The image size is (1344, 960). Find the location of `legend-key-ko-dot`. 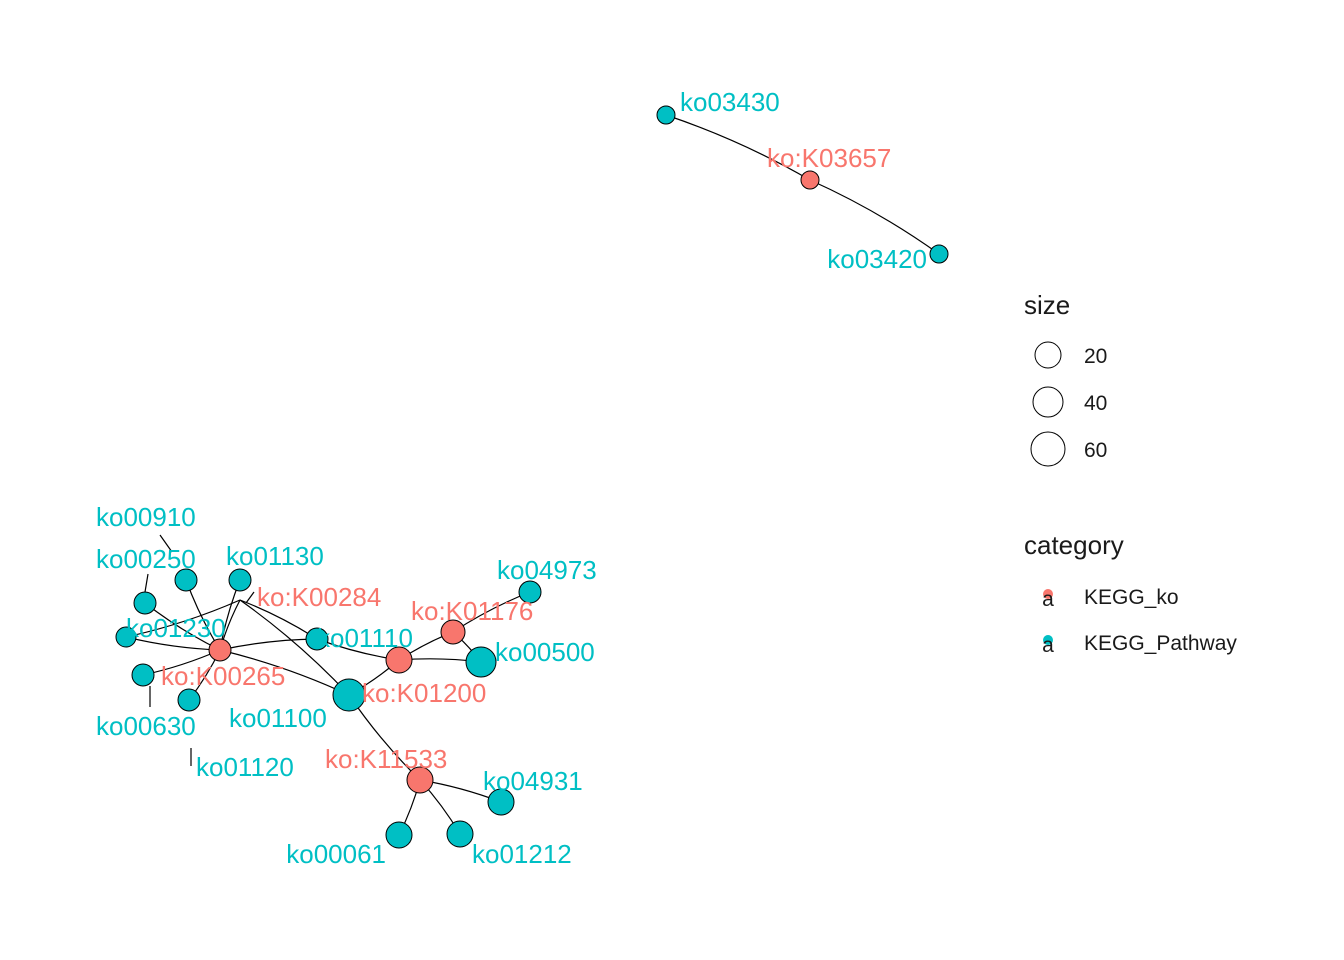

legend-key-ko-dot is located at coordinates (1048, 594).